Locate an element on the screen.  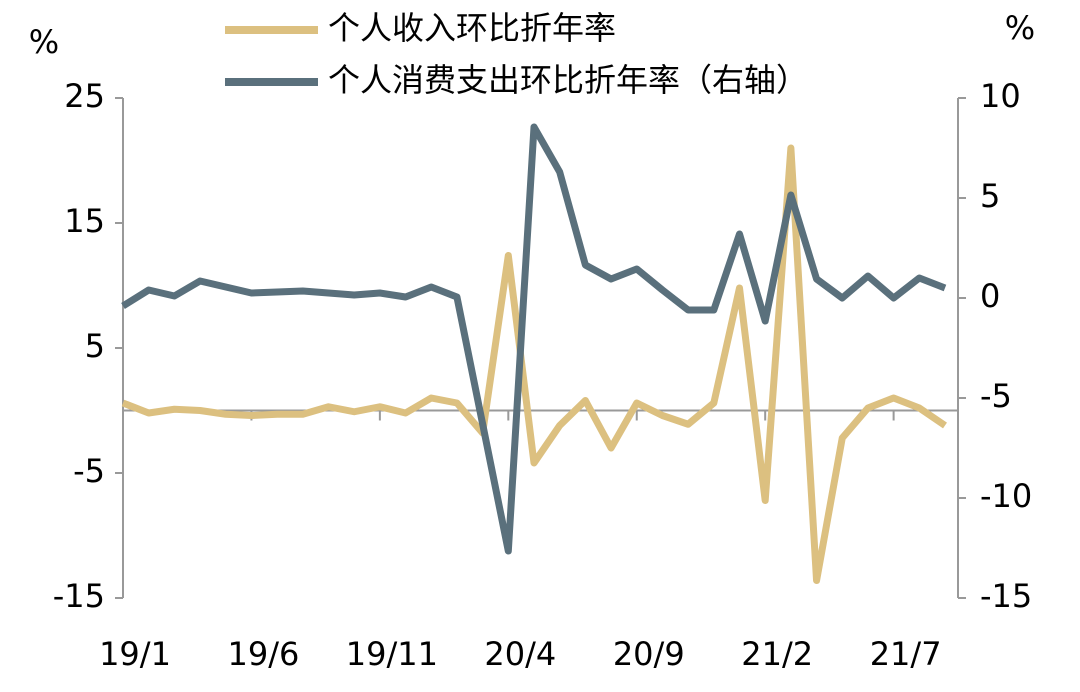
y2-tick-label: -10 is located at coordinates (1006, 496).